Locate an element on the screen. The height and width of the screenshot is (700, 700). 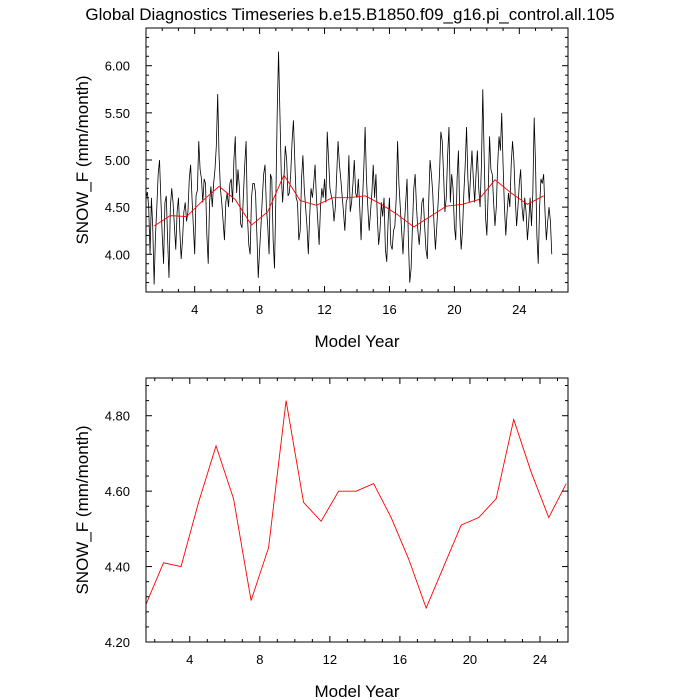
y-tick-label: 4.80 is located at coordinates (117, 416).